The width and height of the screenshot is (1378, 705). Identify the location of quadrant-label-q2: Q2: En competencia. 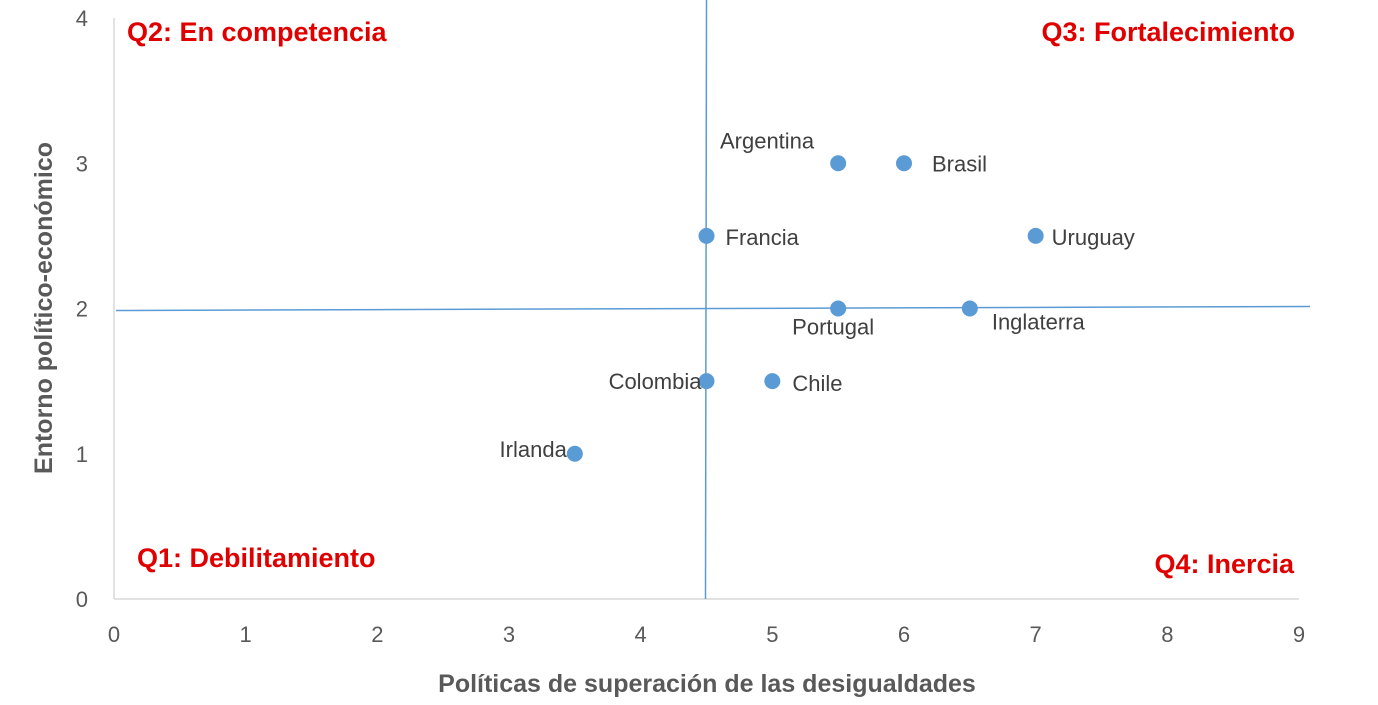
(257, 32).